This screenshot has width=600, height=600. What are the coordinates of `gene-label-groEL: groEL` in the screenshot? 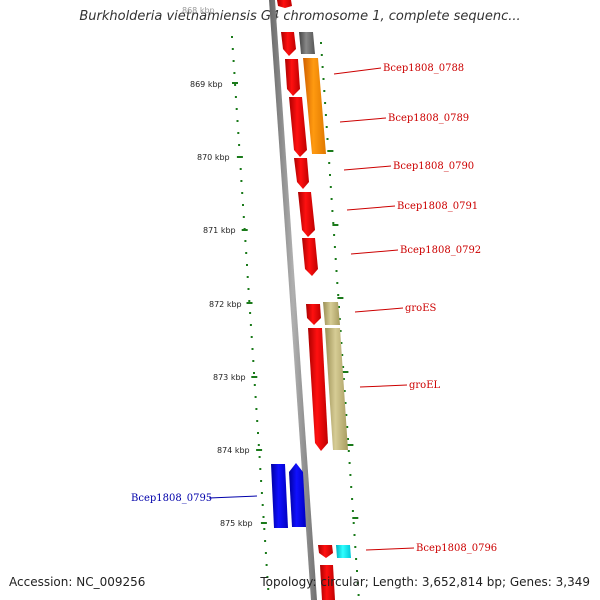 It's located at (425, 385).